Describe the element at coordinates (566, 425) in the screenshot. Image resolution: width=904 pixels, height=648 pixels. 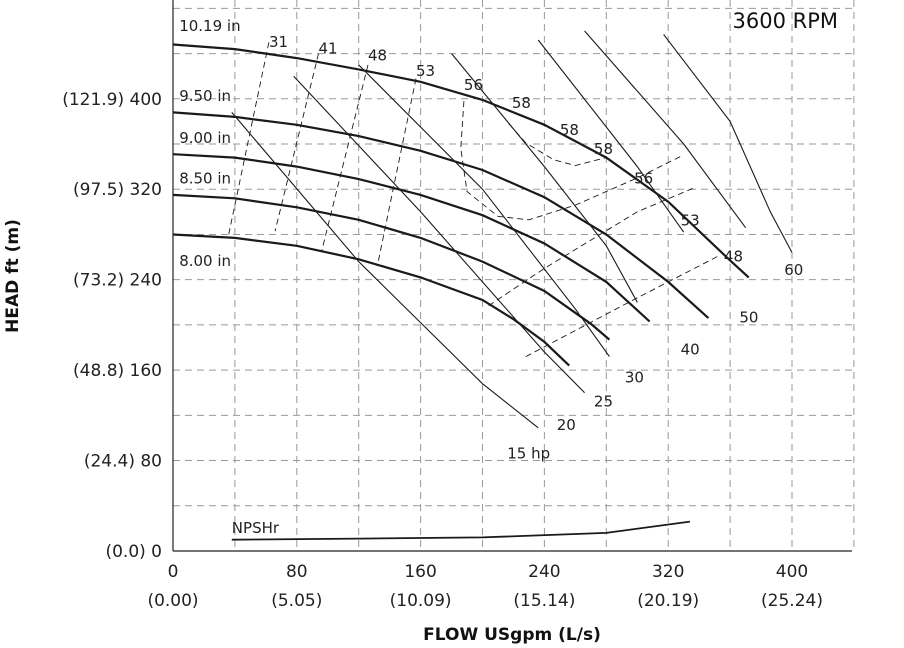
I see `curve-label: 20` at that location.